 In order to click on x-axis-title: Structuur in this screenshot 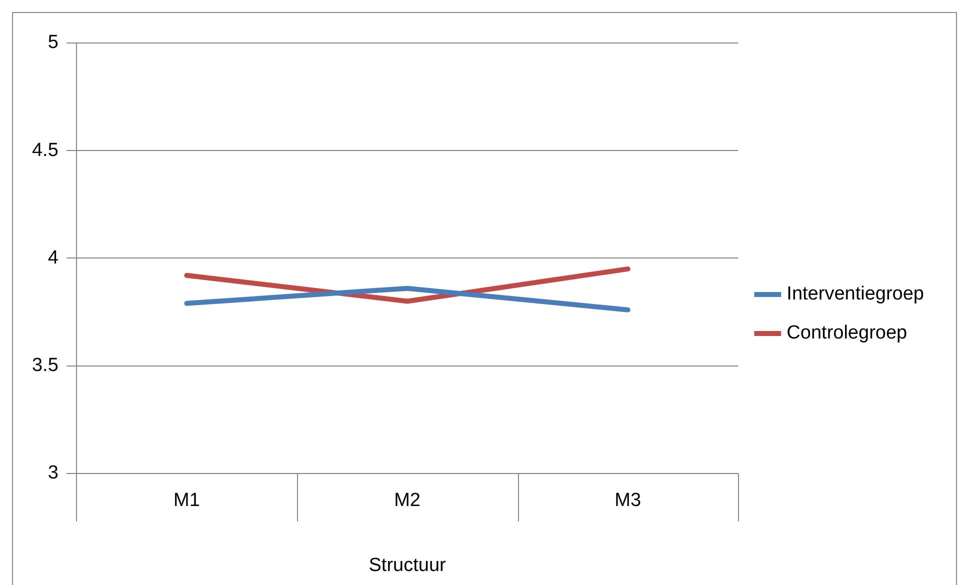, I will do `click(407, 565)`.